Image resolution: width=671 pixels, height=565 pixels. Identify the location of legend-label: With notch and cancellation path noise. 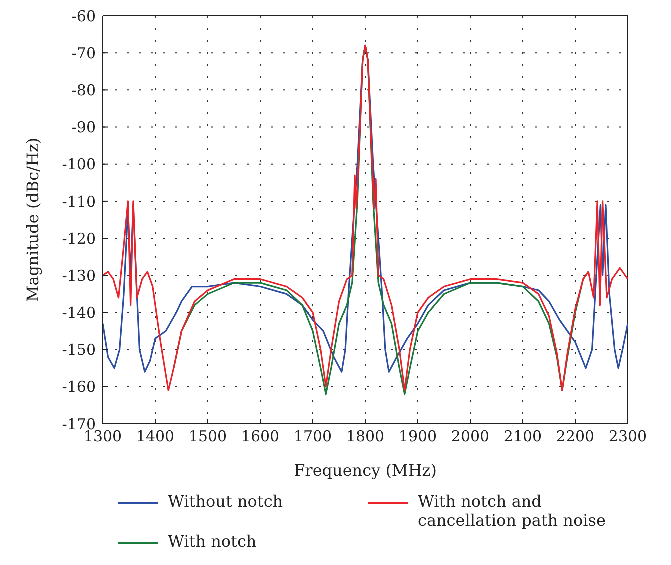
(512, 511).